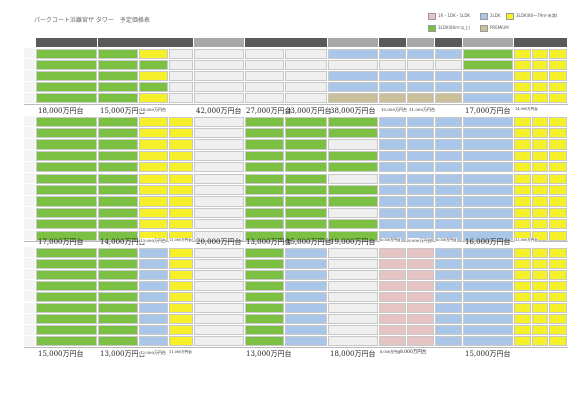  What do you see at coordinates (123, 242) in the screenshot?
I see `price-label: 14,000万円台` at bounding box center [123, 242].